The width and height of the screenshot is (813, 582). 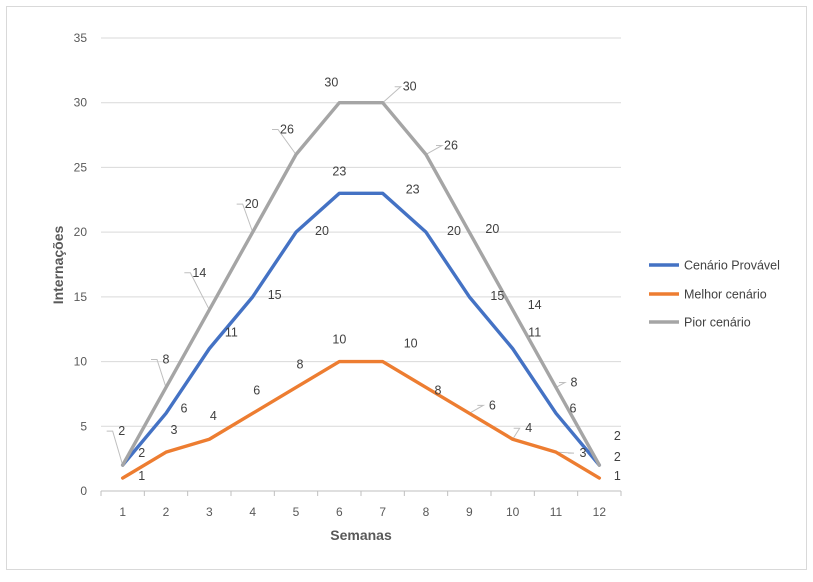 What do you see at coordinates (81, 103) in the screenshot?
I see `y-tick-label: 30` at bounding box center [81, 103].